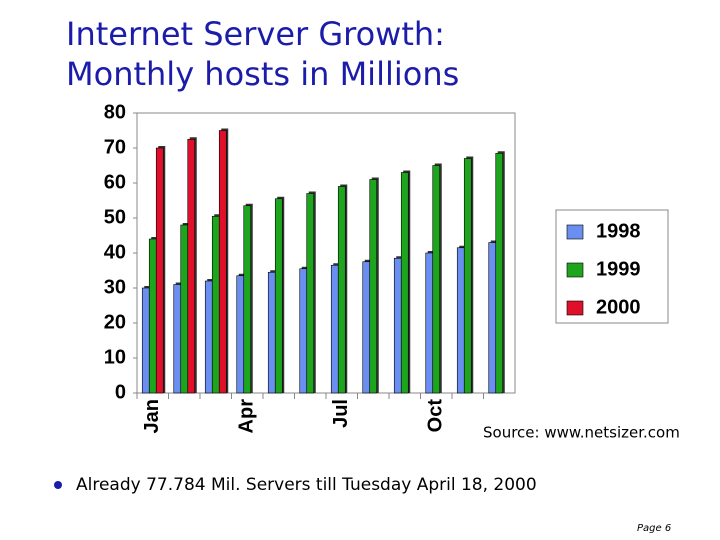  What do you see at coordinates (618, 307) in the screenshot?
I see `legend-label: 2000` at bounding box center [618, 307].